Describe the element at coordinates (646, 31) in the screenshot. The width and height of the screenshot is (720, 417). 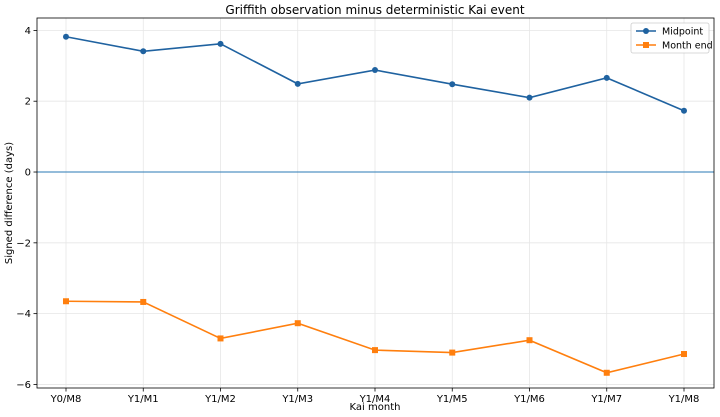
I see `legend-marker-midpoint` at that location.